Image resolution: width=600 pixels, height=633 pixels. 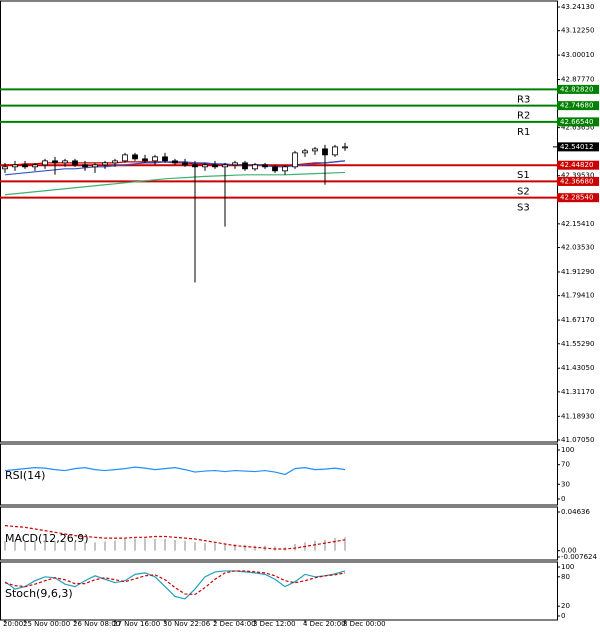 I want to click on level-name: S2, so click(x=523, y=191).